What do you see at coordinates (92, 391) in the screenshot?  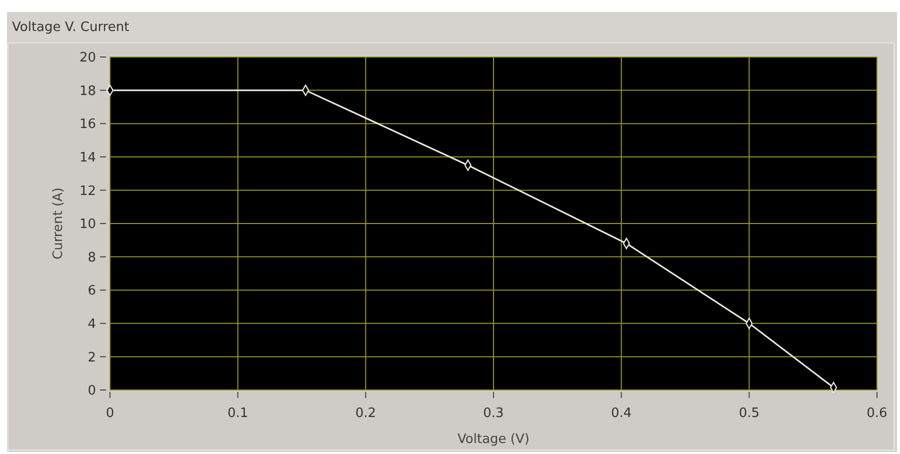 I see `y-tick-label: 0` at bounding box center [92, 391].